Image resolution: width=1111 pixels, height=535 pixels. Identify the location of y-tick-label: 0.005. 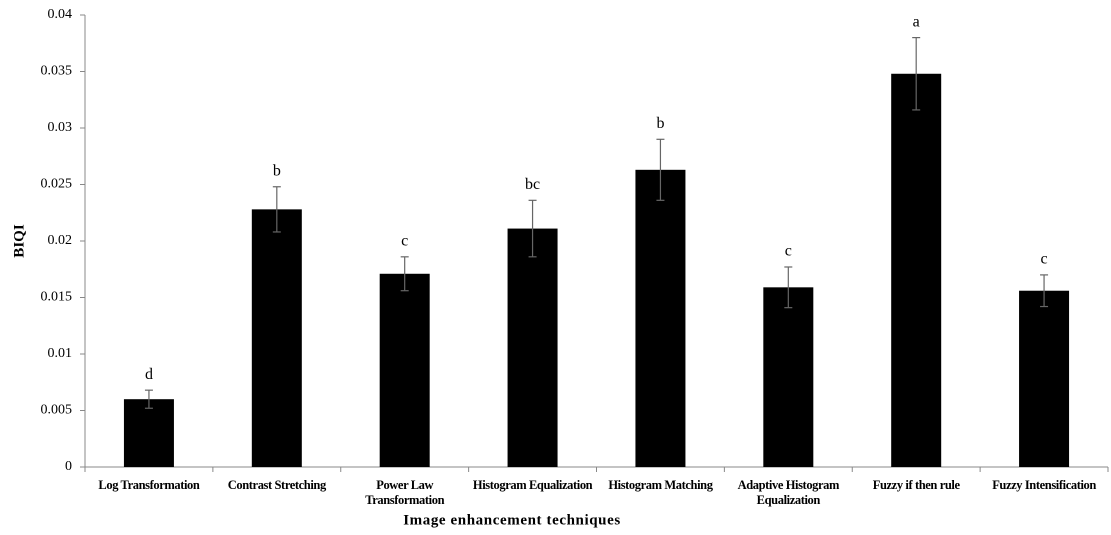
(57, 410).